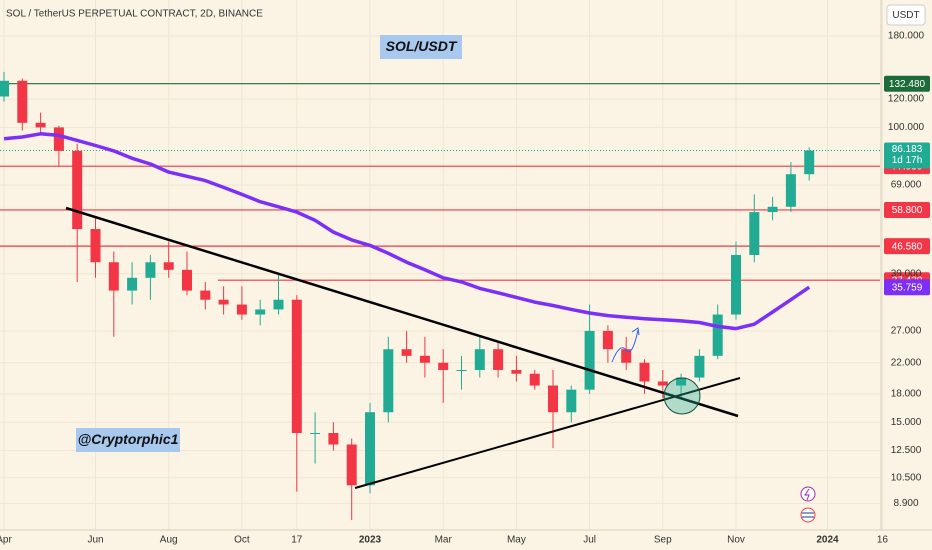 Image resolution: width=932 pixels, height=550 pixels. Describe the element at coordinates (516, 540) in the screenshot. I see `x-tick-label: May` at that location.